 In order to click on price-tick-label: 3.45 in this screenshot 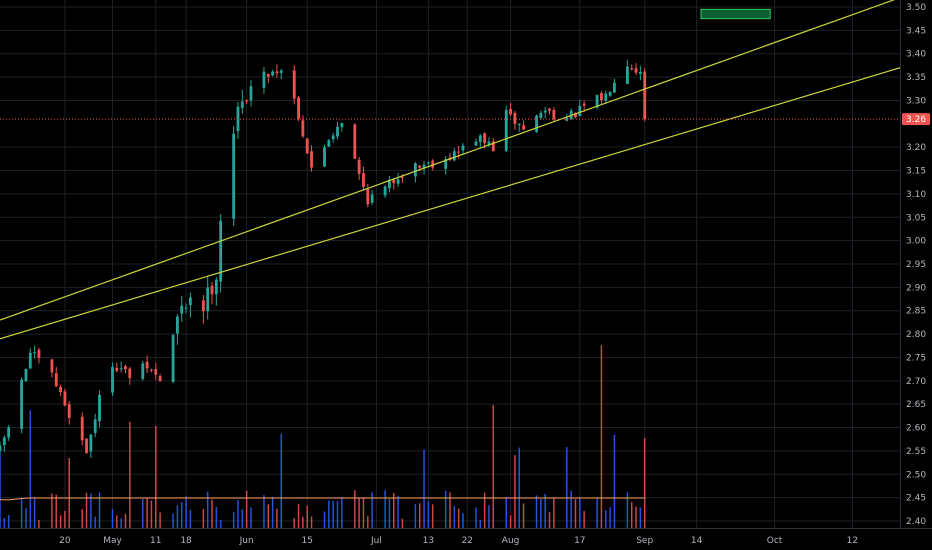, I will do `click(916, 31)`.